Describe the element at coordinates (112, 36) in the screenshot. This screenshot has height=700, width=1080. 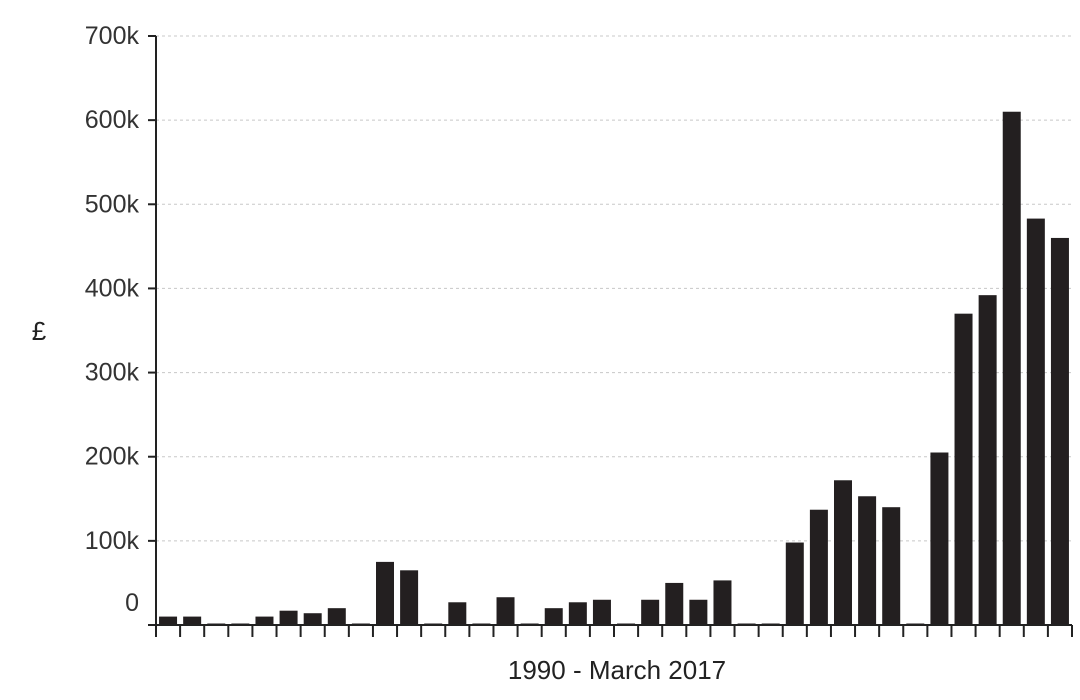
I see `y-tick-label: 700k` at that location.